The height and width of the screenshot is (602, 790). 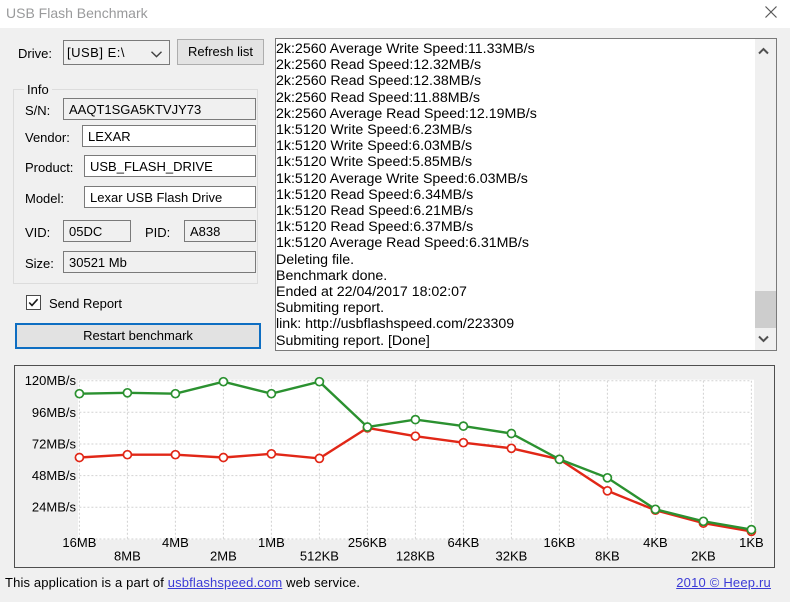 I want to click on svg-text: 4KB, so click(x=655, y=542).